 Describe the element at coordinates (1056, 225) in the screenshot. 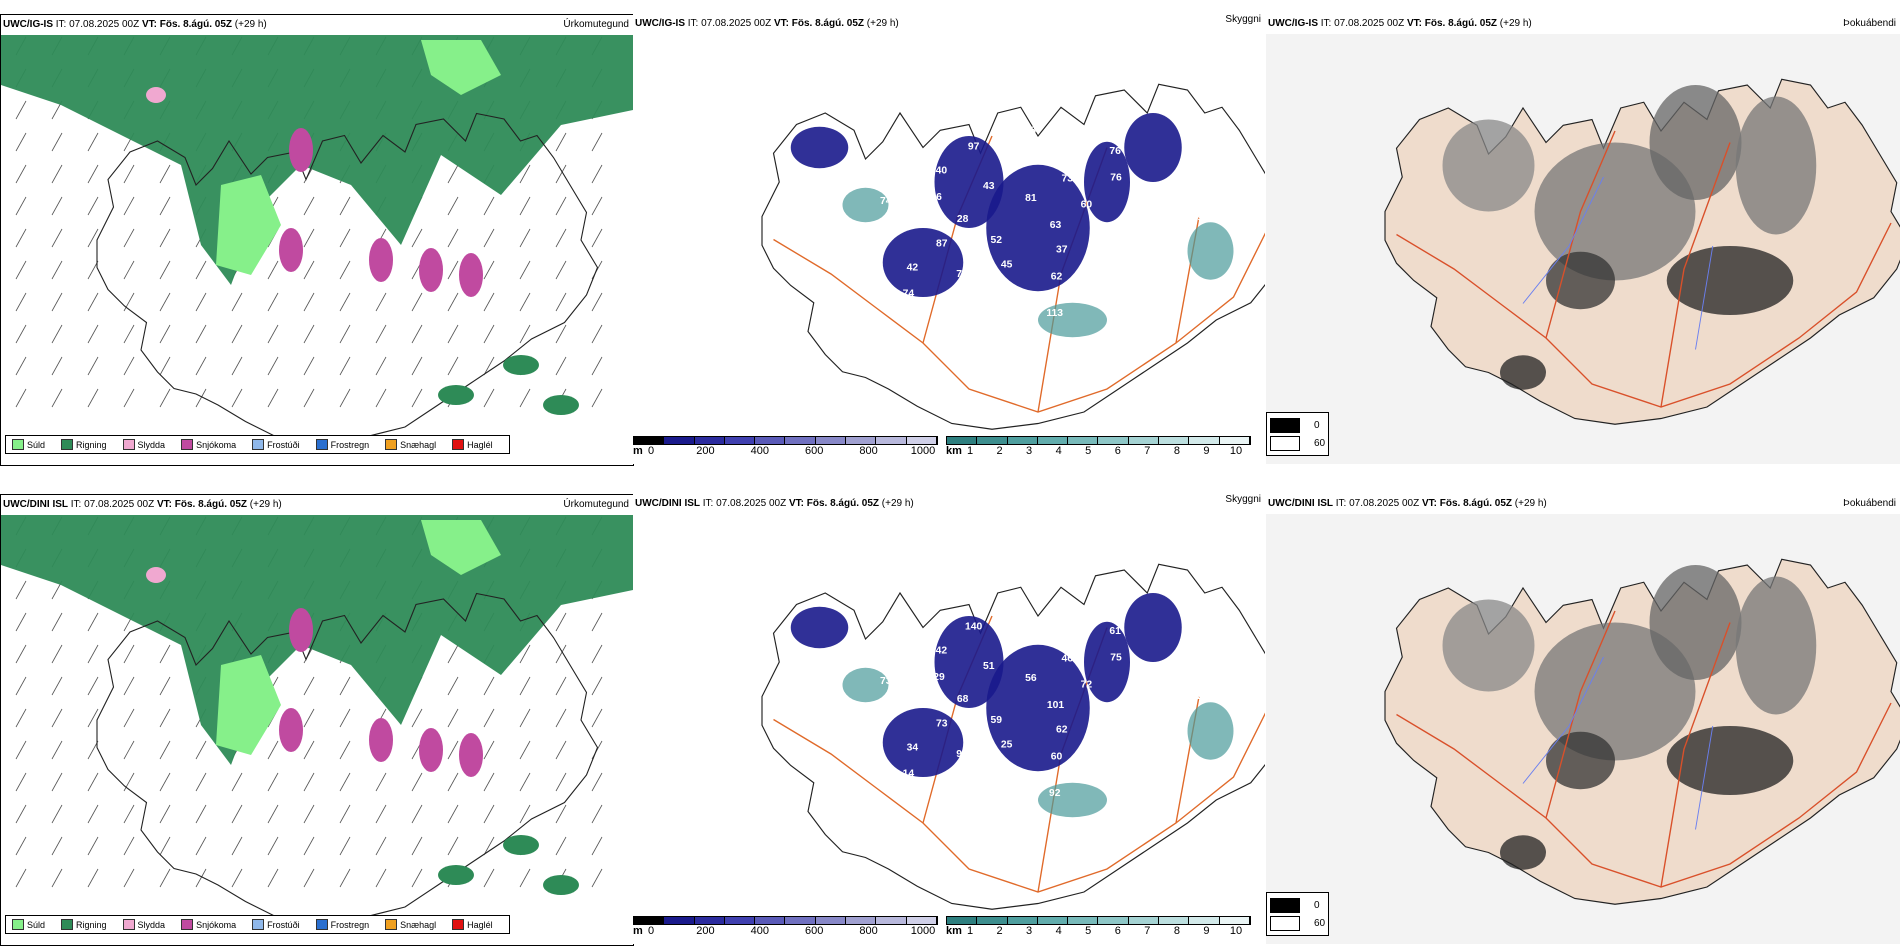

I see `ceiling-value-label: 63` at that location.